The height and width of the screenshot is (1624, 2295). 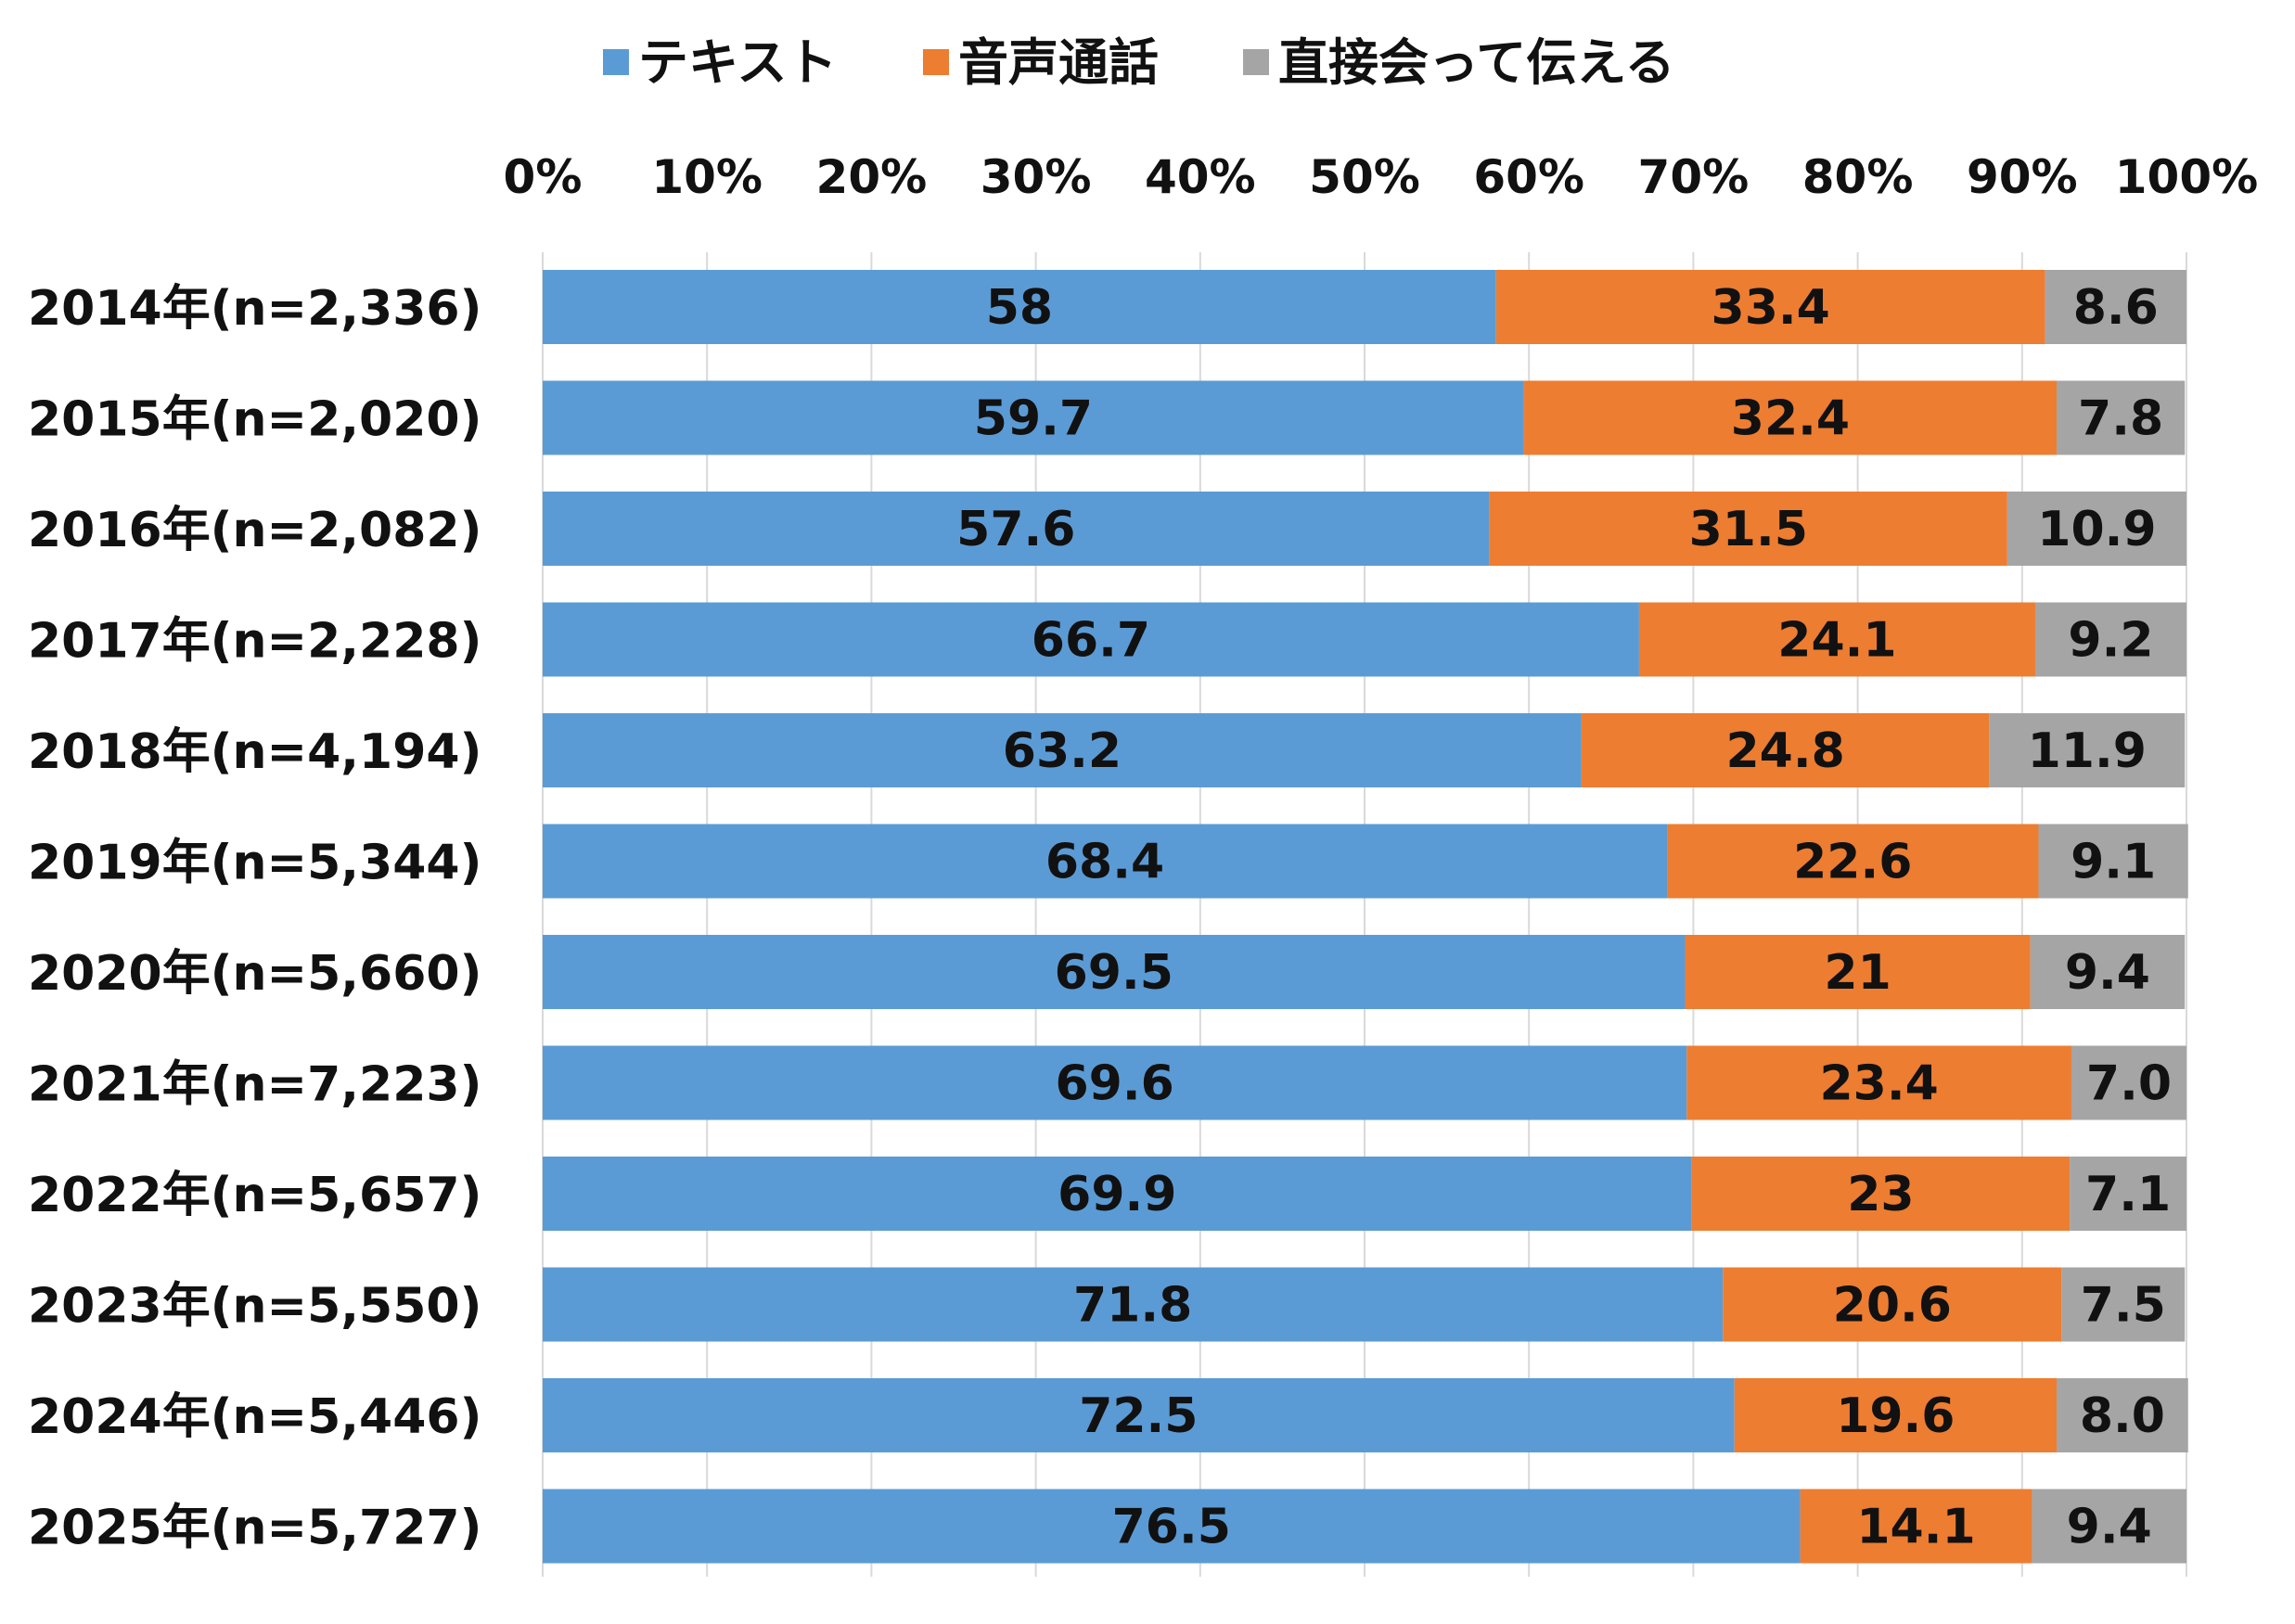 I want to click on data-label: 69.9, so click(x=1117, y=1194).